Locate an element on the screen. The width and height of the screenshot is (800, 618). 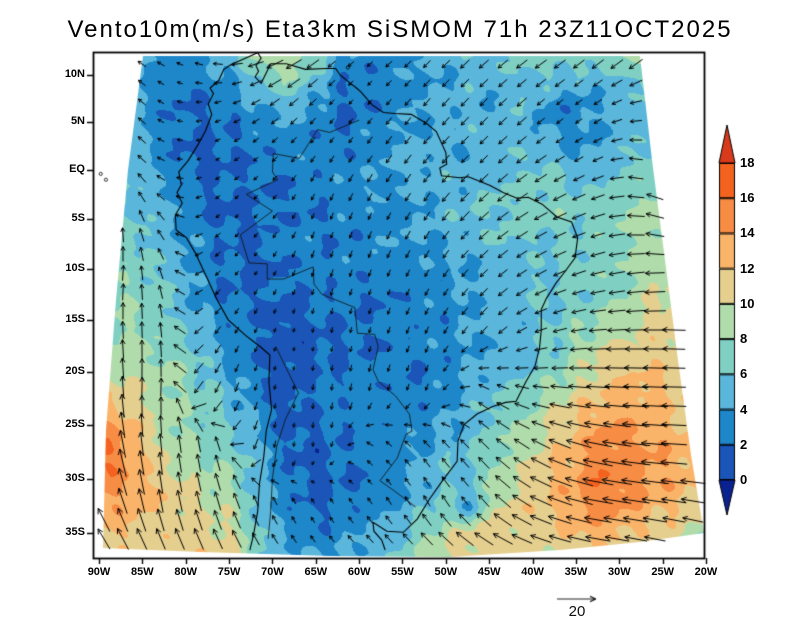
x-axis-label: 70W is located at coordinates (272, 572).